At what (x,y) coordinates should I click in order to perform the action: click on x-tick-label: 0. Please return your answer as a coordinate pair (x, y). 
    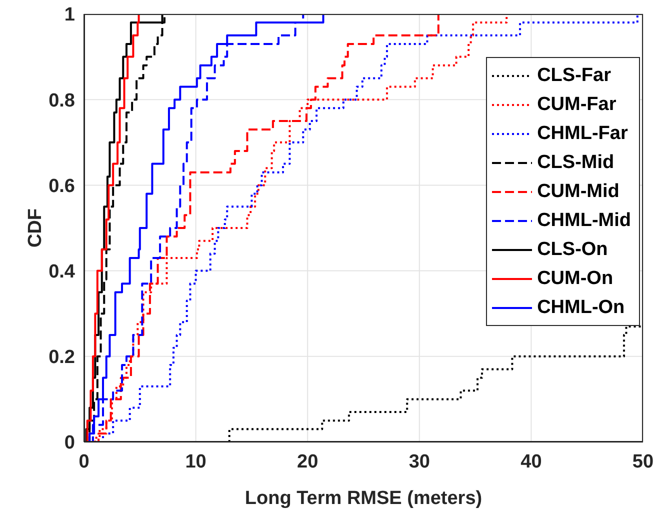
    Looking at the image, I should click on (84, 461).